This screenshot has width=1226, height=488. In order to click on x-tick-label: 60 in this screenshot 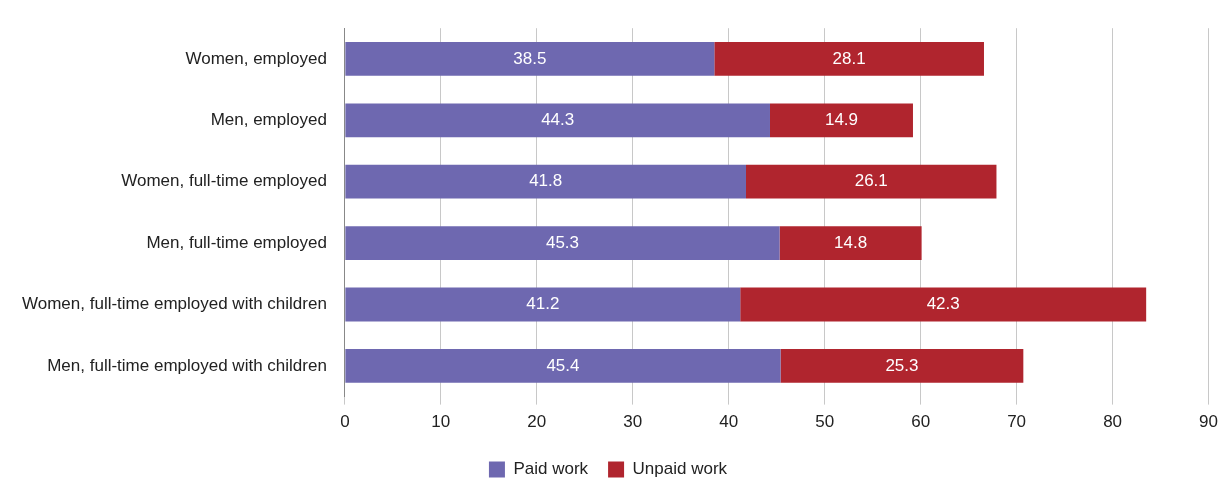, I will do `click(921, 422)`.